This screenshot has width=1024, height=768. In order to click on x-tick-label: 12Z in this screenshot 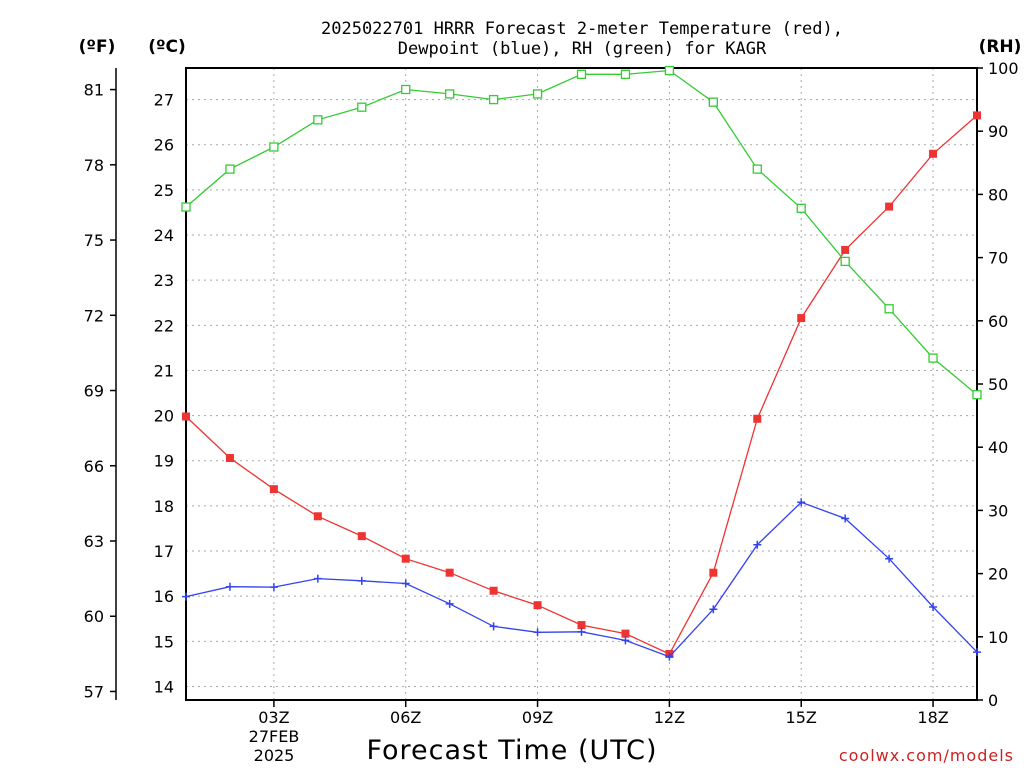, I will do `click(669, 717)`.